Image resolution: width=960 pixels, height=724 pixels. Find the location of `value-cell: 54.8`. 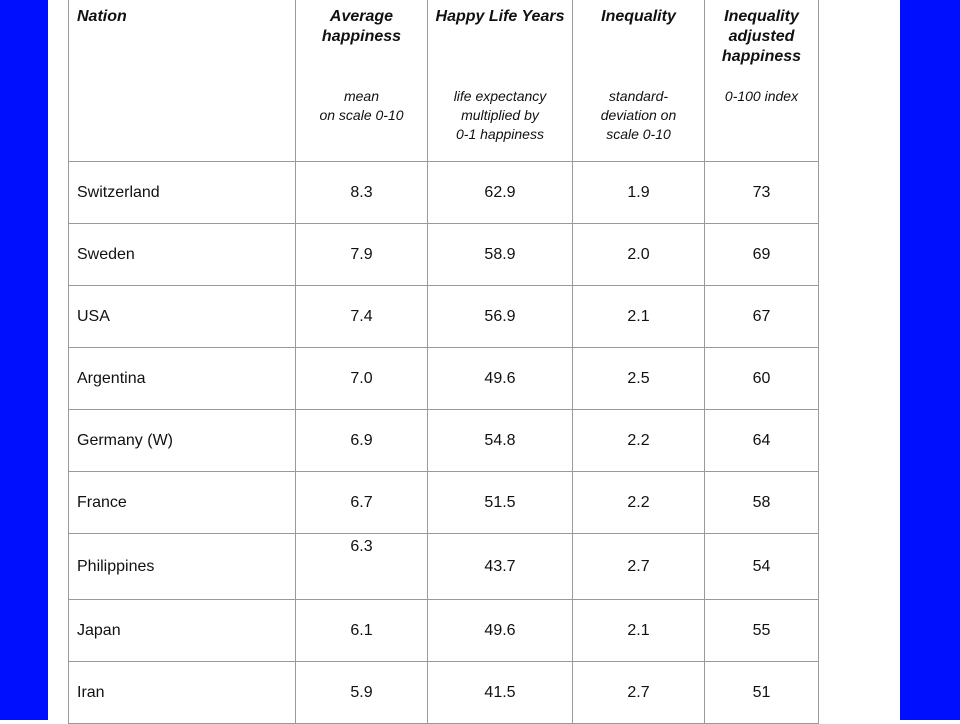

value-cell: 54.8 is located at coordinates (500, 440).